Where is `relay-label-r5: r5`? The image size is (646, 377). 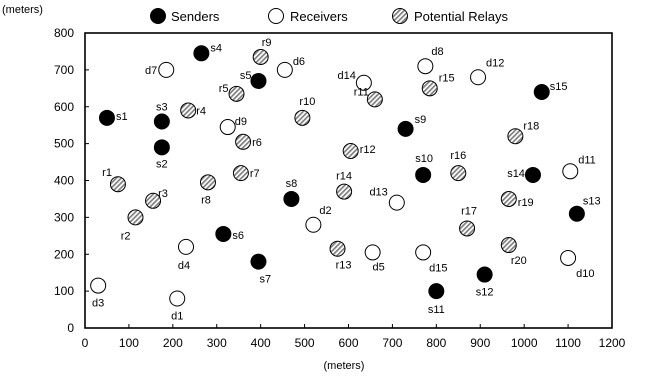 relay-label-r5: r5 is located at coordinates (224, 89).